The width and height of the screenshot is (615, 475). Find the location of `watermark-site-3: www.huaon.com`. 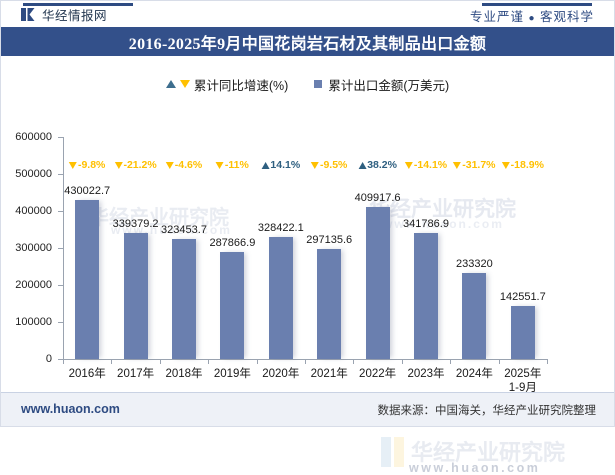

watermark-site-3: www.huaon.com is located at coordinates (475, 468).